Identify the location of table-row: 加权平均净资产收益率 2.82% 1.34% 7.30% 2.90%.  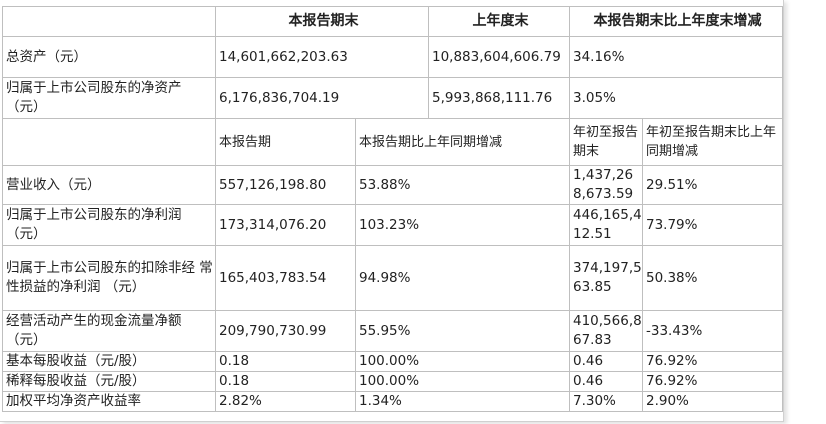
(392, 401).